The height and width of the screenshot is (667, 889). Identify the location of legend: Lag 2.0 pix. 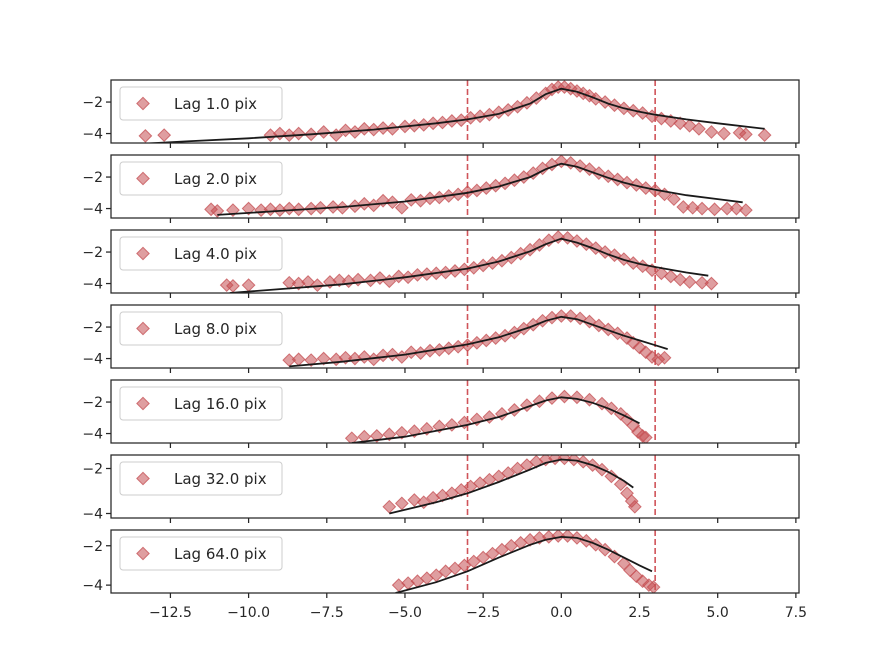
(201, 178).